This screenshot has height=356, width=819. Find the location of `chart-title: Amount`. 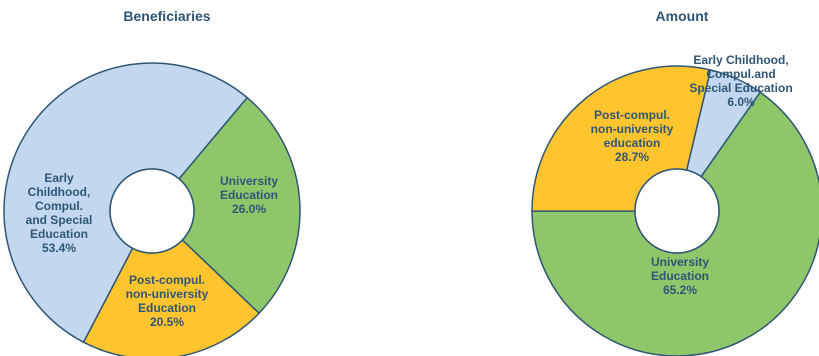

chart-title: Amount is located at coordinates (682, 16).